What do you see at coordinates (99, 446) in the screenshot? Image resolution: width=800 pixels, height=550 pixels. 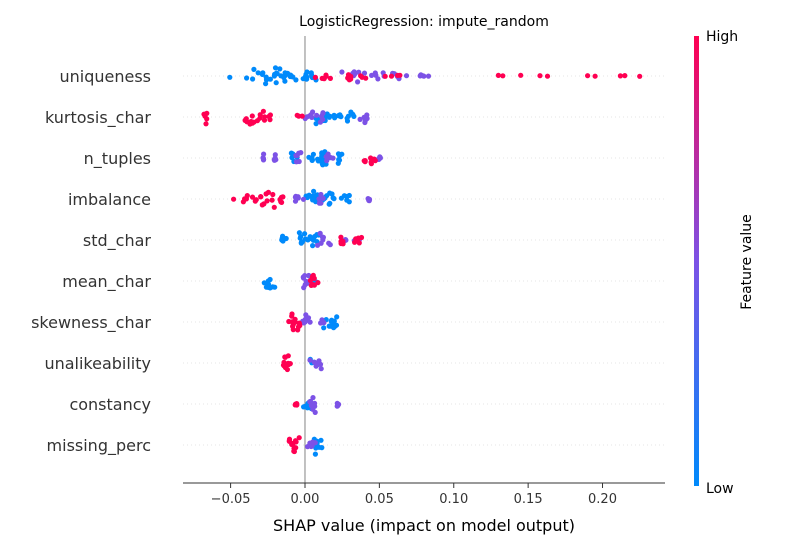 I see `feature-label-missing_perc: missing_perc` at bounding box center [99, 446].